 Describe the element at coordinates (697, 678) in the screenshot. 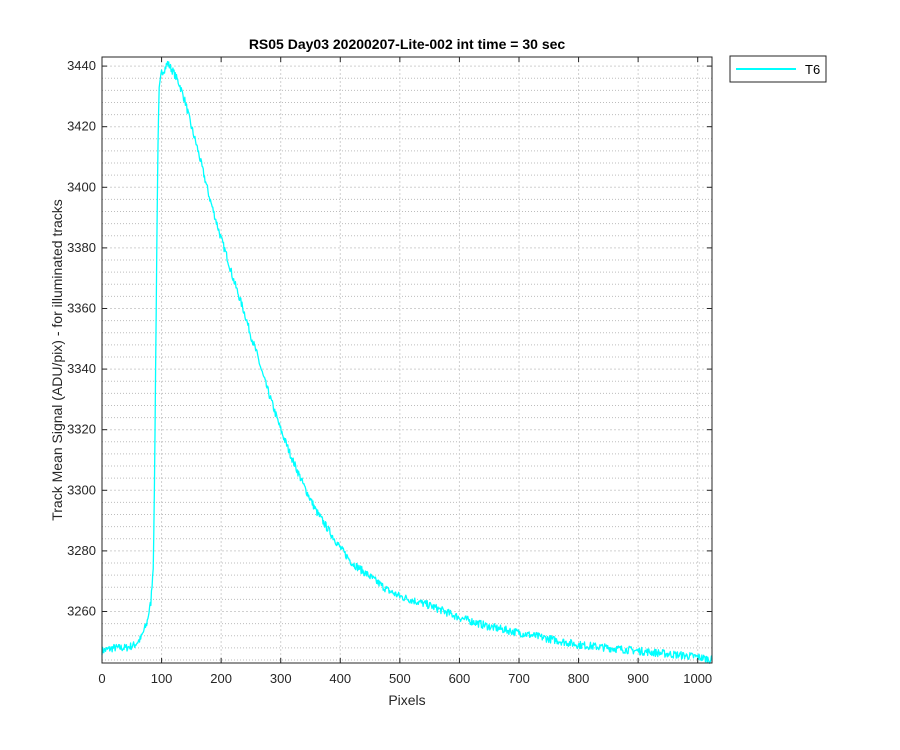

I see `x-tick-label: 1000` at that location.